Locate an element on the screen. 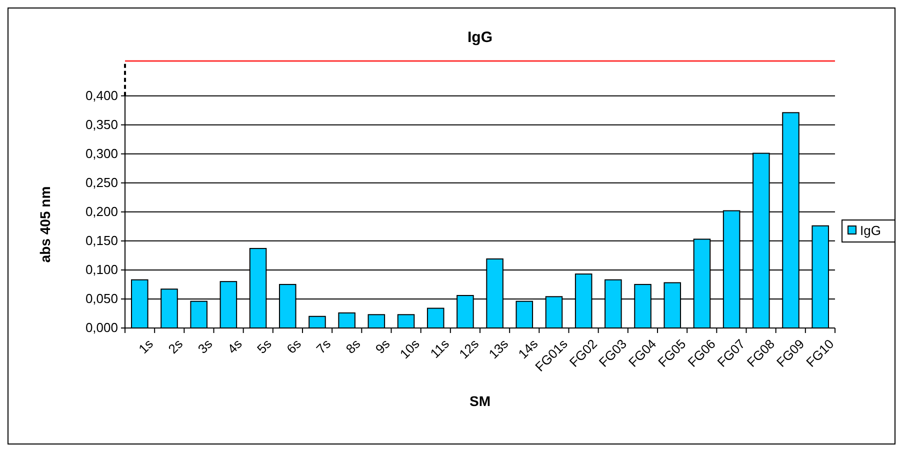 This screenshot has height=456, width=906. y-tick-label: 0,350 is located at coordinates (101, 124).